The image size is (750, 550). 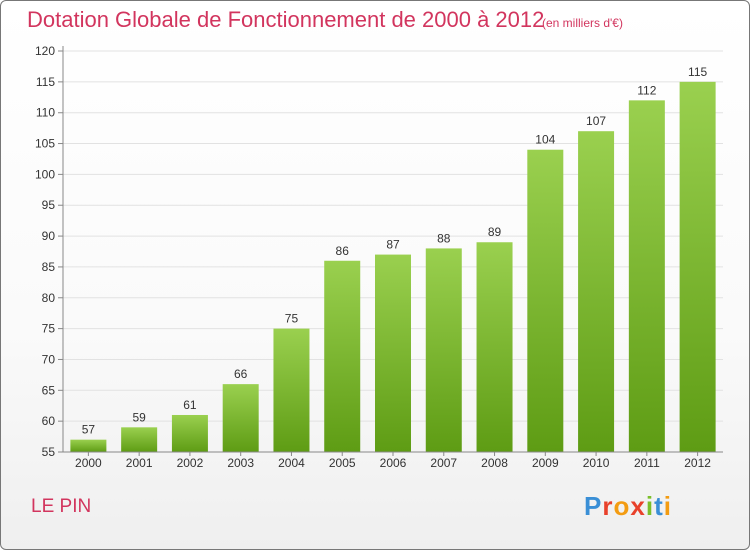 I want to click on value-label-2001: 59, so click(x=139, y=417).